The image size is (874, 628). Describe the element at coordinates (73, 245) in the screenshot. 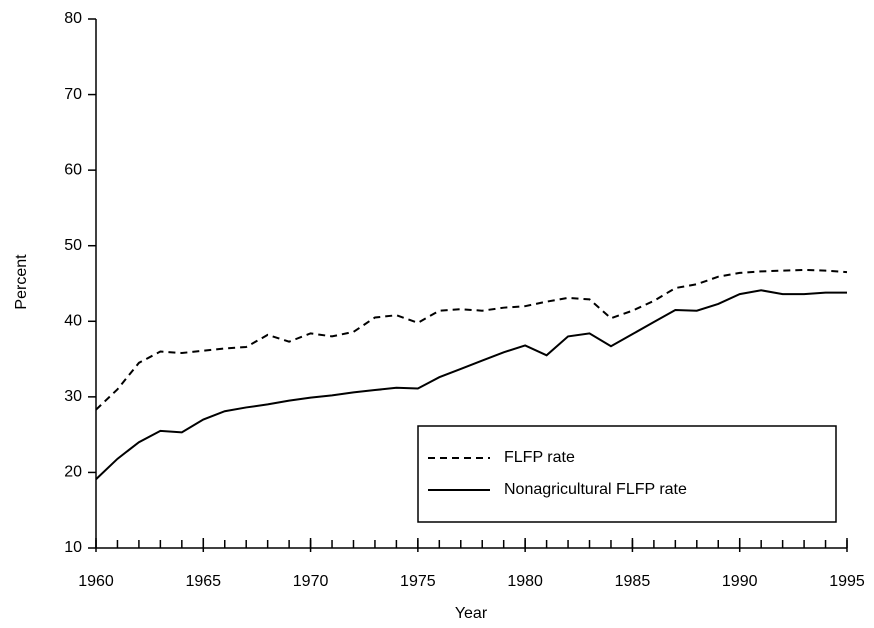

I see `y-tick-label: 50` at that location.